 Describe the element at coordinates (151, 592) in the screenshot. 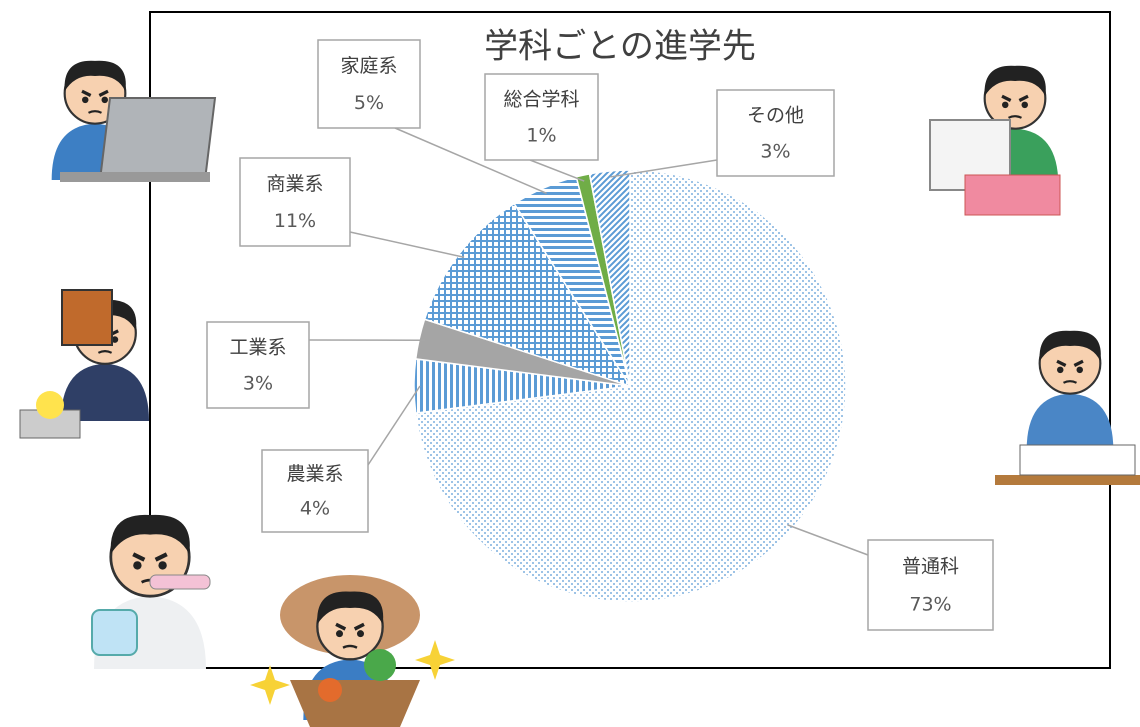

I see `illustration-scientist` at that location.